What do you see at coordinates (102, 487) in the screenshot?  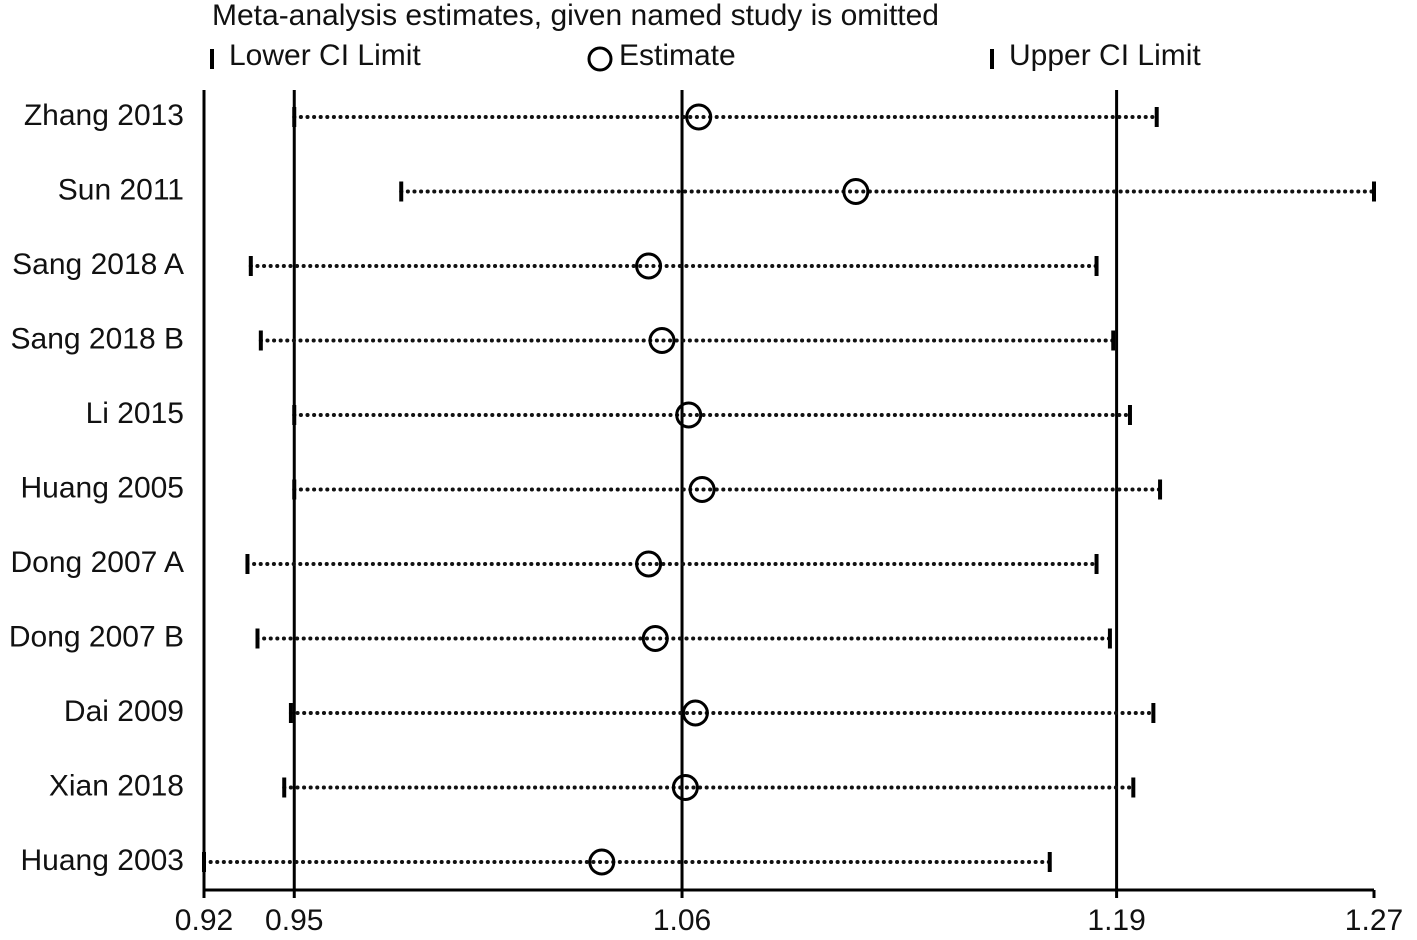 I see `category-label: Huang 2005` at bounding box center [102, 487].